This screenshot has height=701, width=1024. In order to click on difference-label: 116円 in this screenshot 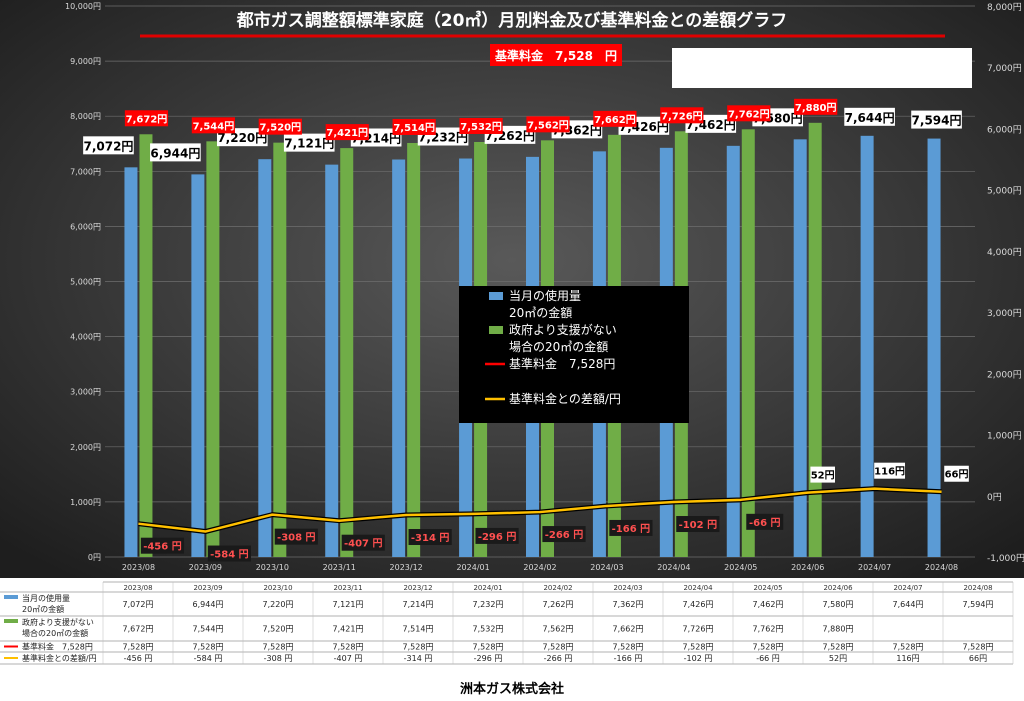, I will do `click(889, 472)`.